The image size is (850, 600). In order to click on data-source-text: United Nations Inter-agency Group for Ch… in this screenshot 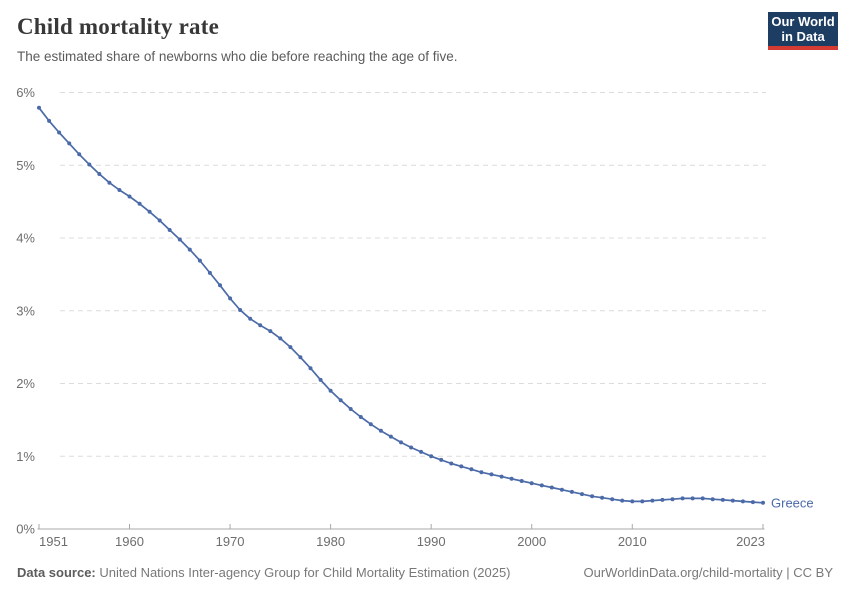, I will do `click(305, 572)`.